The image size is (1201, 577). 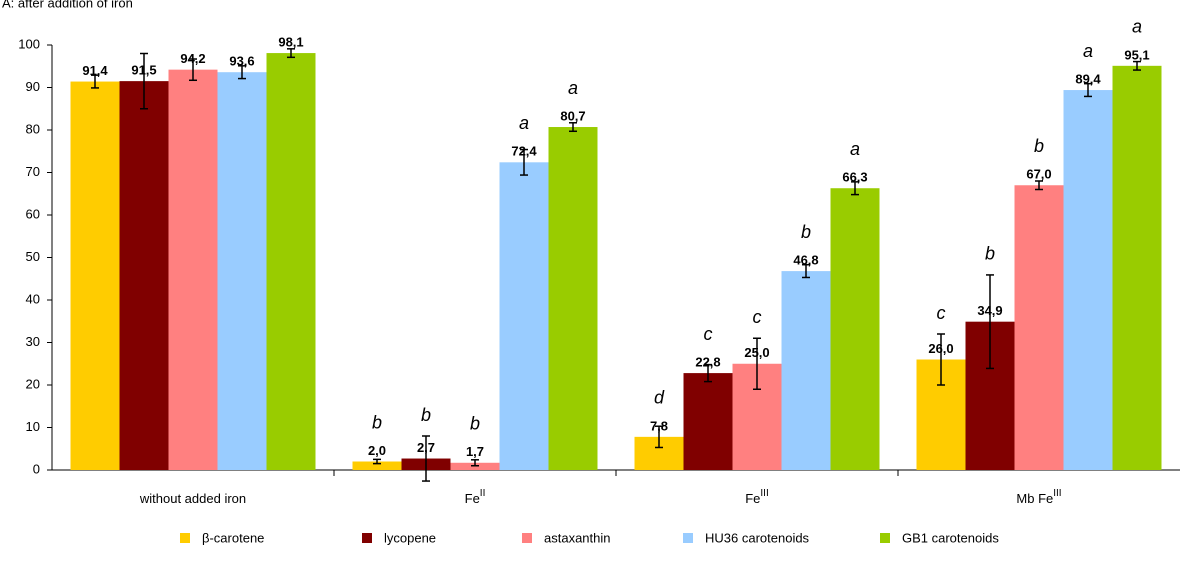 I want to click on x-tick-label: FeIII, so click(x=757, y=497).